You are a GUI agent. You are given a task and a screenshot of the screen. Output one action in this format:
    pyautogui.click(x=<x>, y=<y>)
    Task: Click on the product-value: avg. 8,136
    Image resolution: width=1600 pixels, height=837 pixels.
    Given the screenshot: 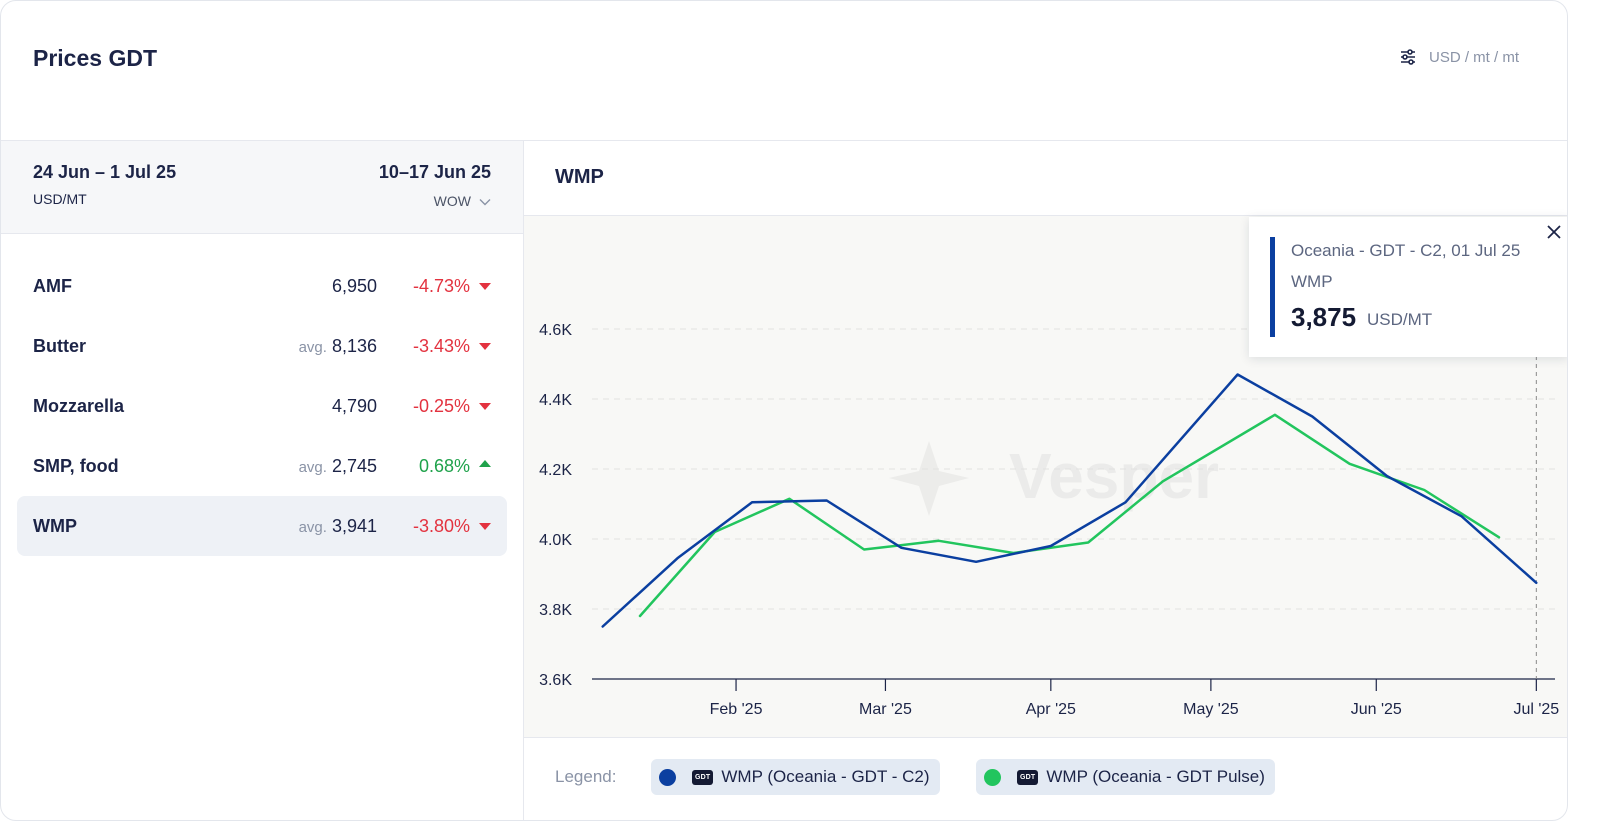 What is the action you would take?
    pyautogui.click(x=338, y=346)
    